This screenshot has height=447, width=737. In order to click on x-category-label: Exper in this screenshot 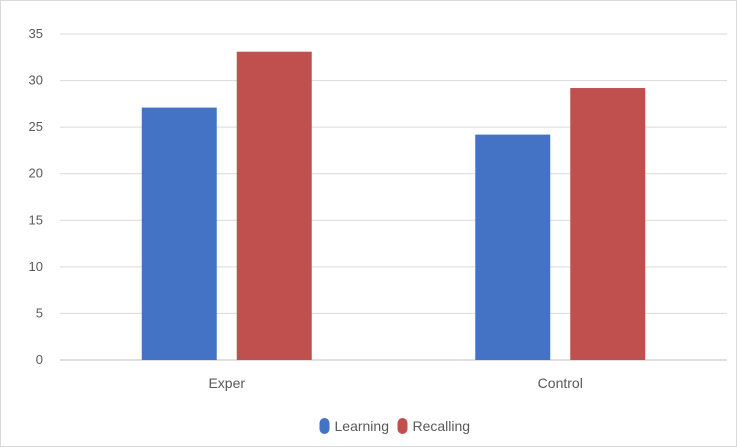, I will do `click(226, 383)`.